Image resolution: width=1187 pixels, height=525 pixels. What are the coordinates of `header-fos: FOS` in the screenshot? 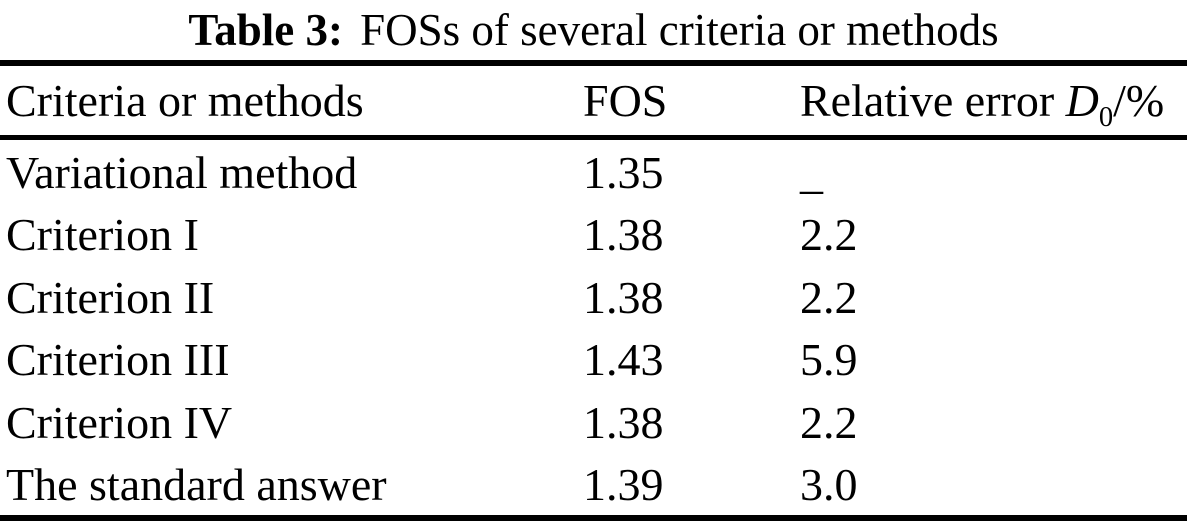 It's located at (625, 100).